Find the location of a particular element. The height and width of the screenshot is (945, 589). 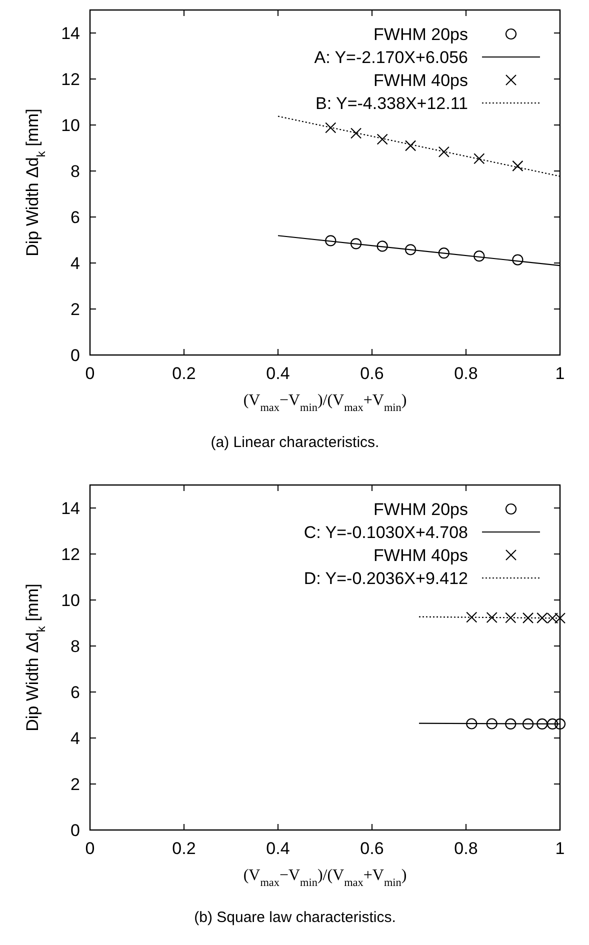

text: (b) Square law characteristics. is located at coordinates (295, 917).